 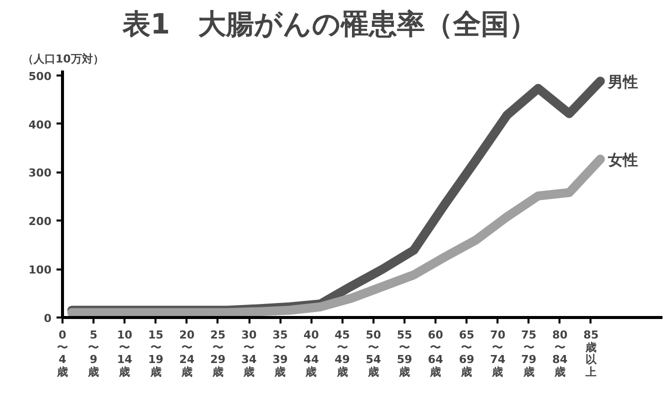 I want to click on x-tick-label: 85歳以上, so click(x=591, y=353).